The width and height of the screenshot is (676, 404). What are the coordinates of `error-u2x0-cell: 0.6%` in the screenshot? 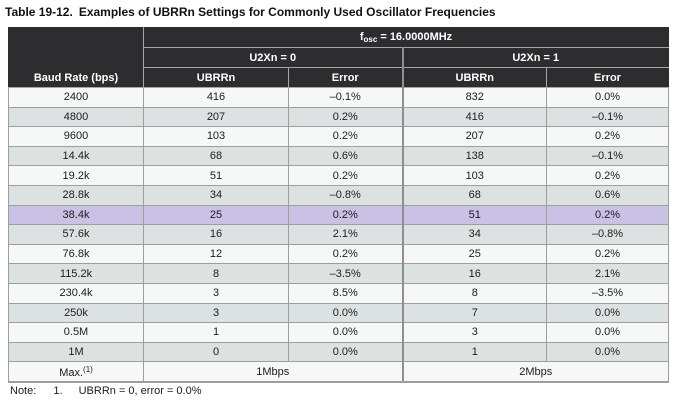 It's located at (345, 156).